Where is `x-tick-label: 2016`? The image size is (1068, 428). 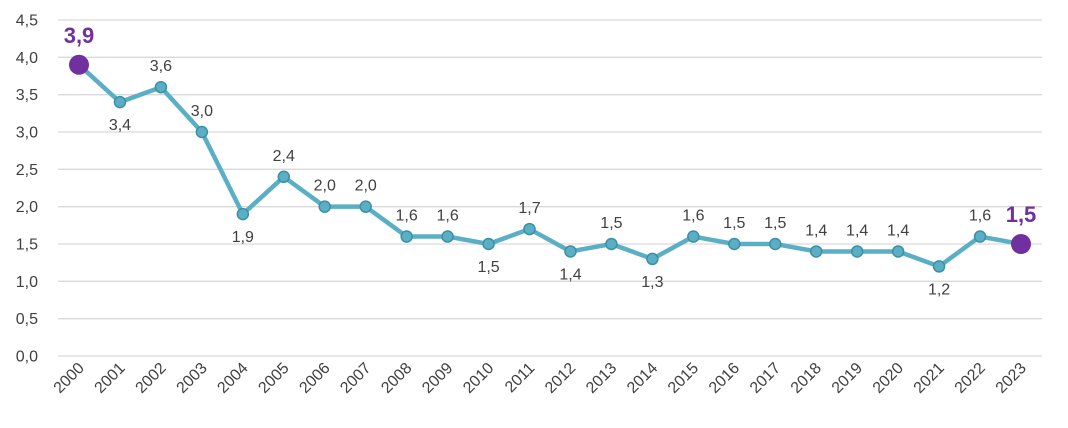 x-tick-label: 2016 is located at coordinates (724, 378).